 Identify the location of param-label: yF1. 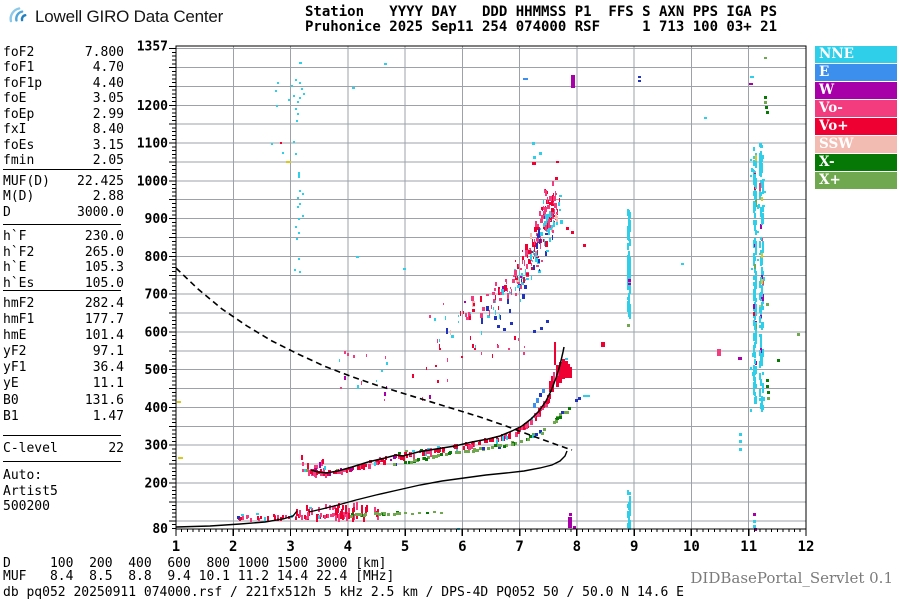
(15, 368).